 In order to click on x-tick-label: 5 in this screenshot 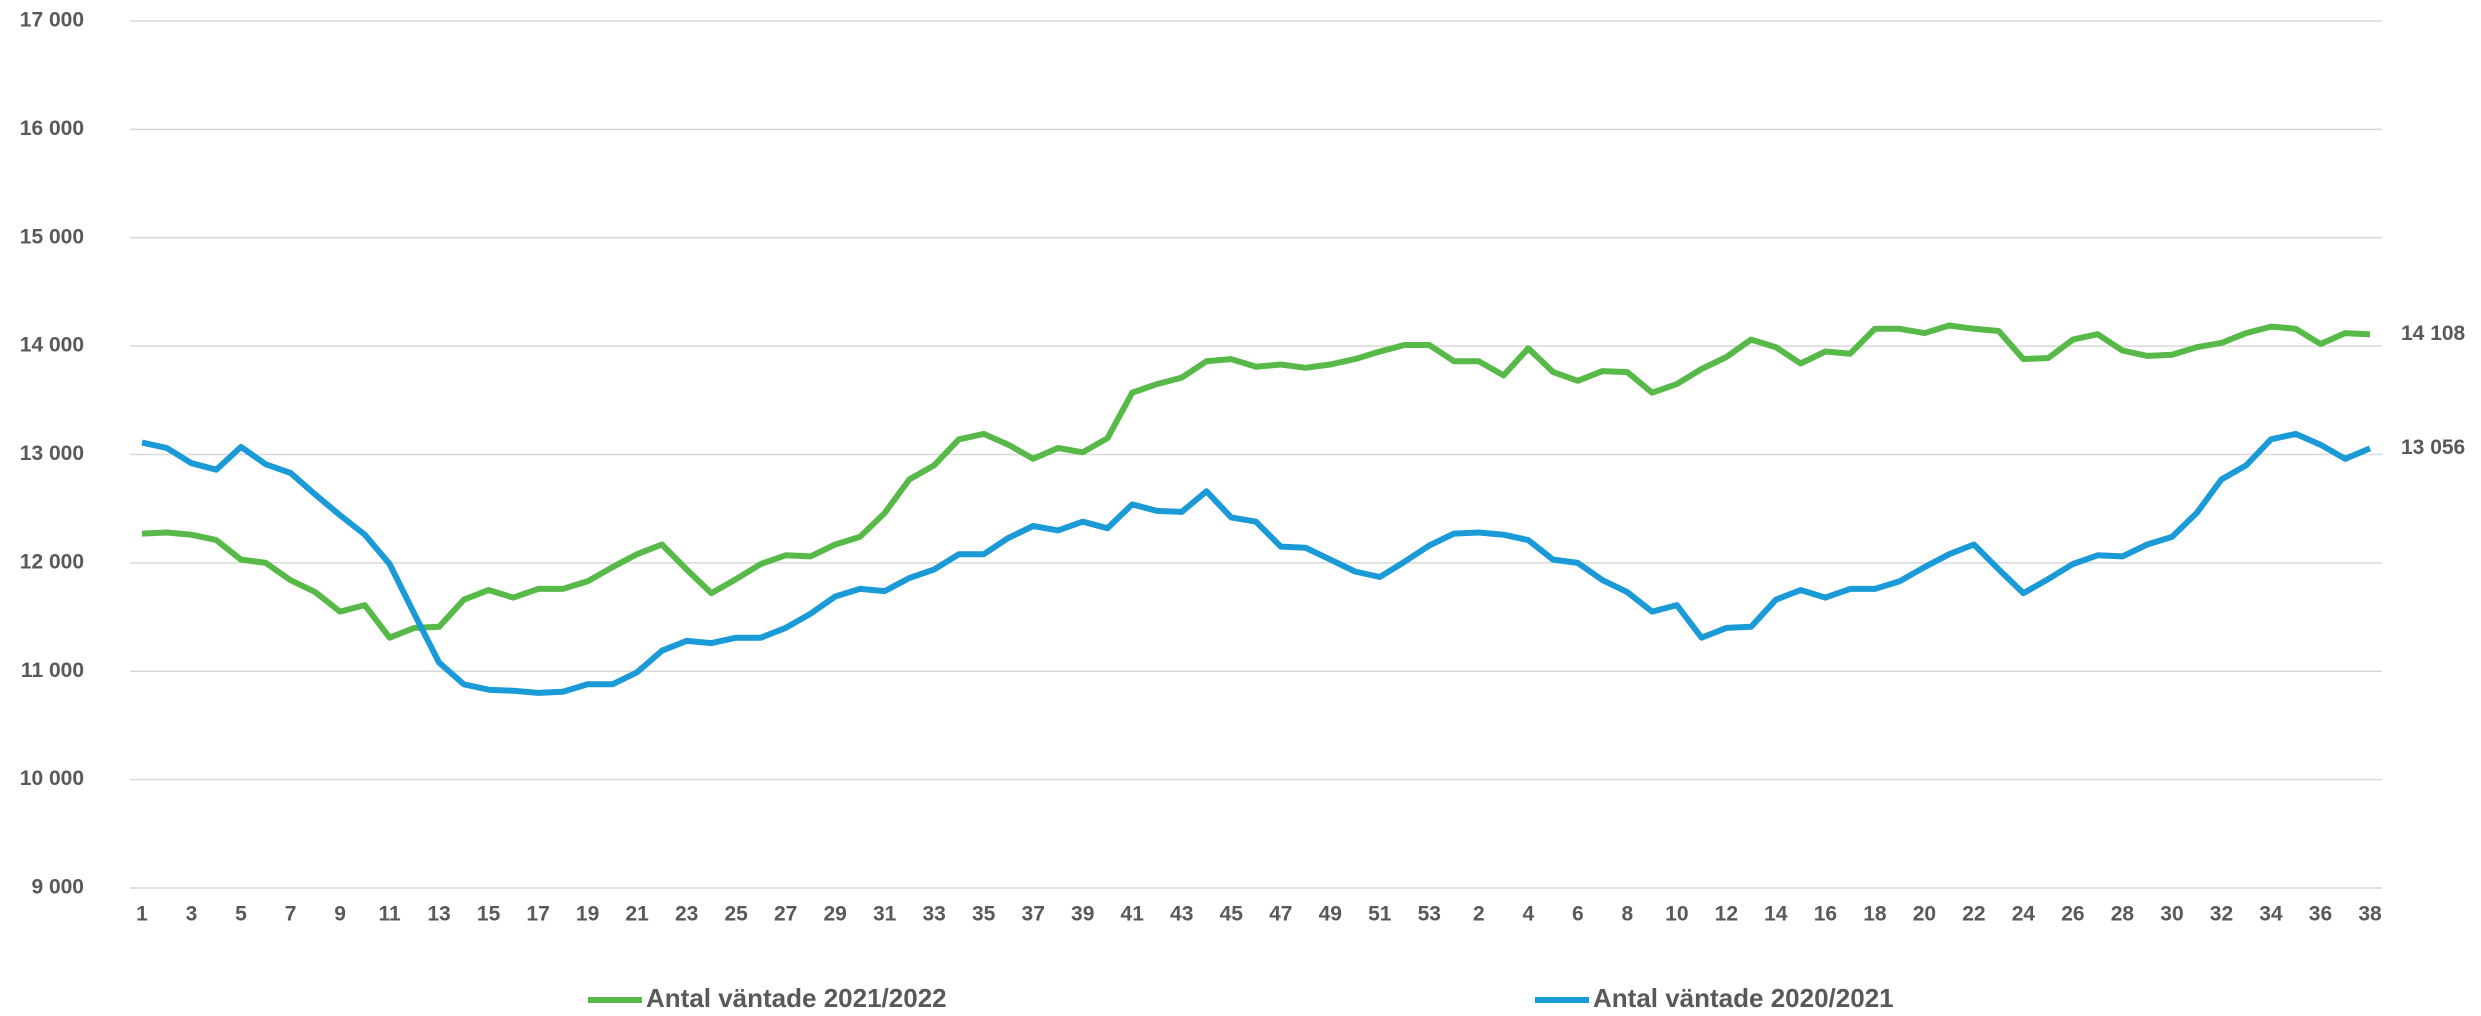, I will do `click(241, 914)`.